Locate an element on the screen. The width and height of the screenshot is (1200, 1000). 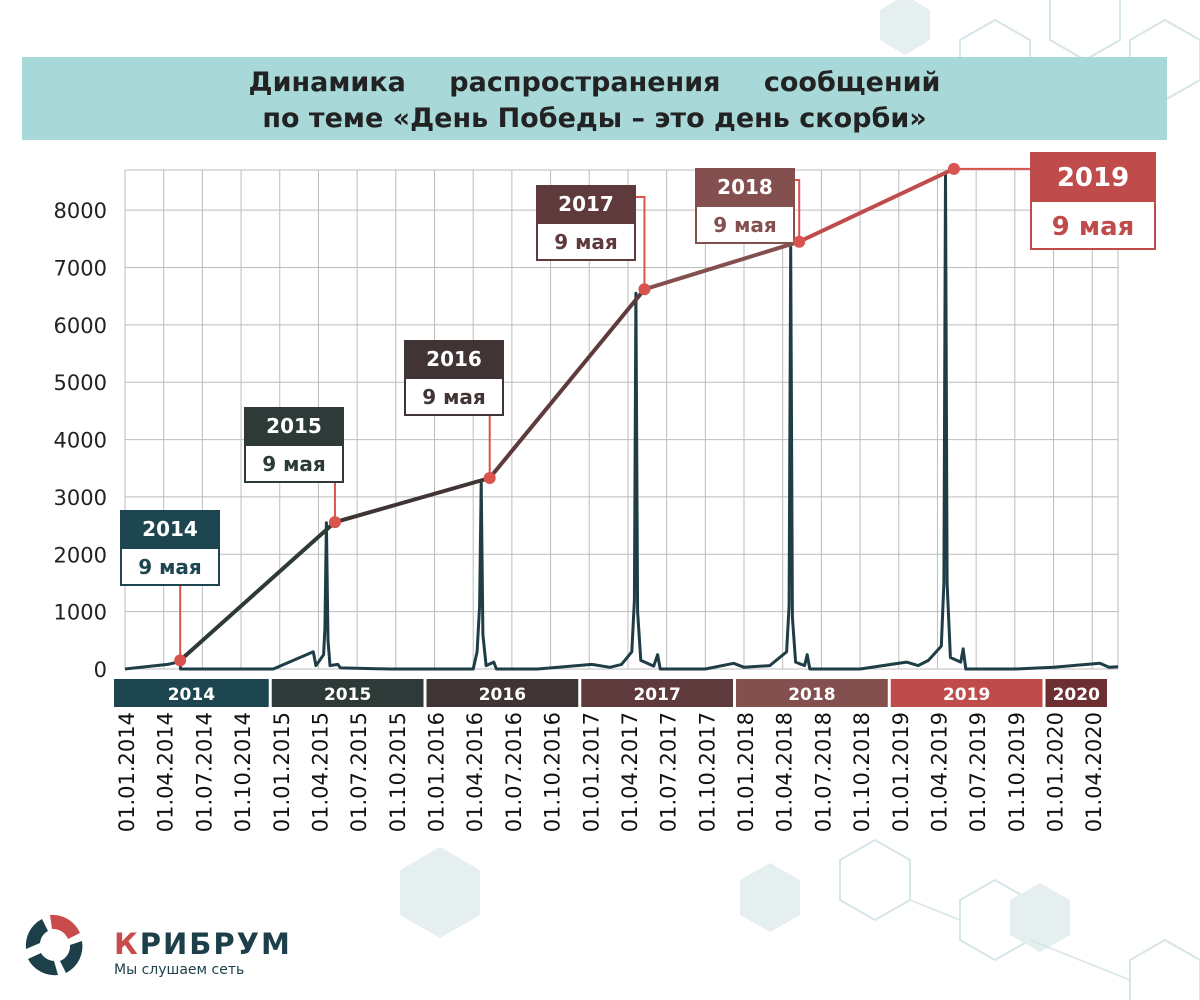
chart-title-line-1: Динамика распространения сообщений is located at coordinates (594, 82).